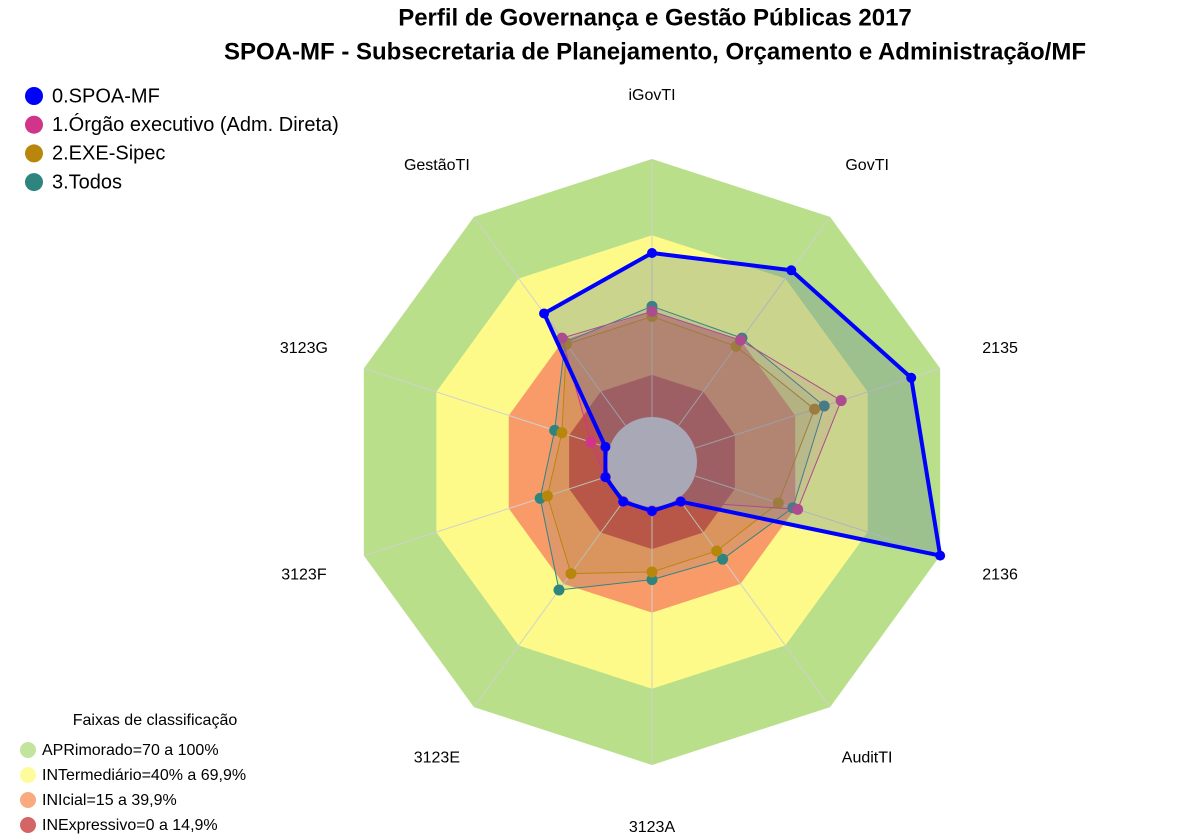  What do you see at coordinates (195, 124) in the screenshot?
I see `legend-label: 1.Órgão executivo (Adm. Direta)` at bounding box center [195, 124].